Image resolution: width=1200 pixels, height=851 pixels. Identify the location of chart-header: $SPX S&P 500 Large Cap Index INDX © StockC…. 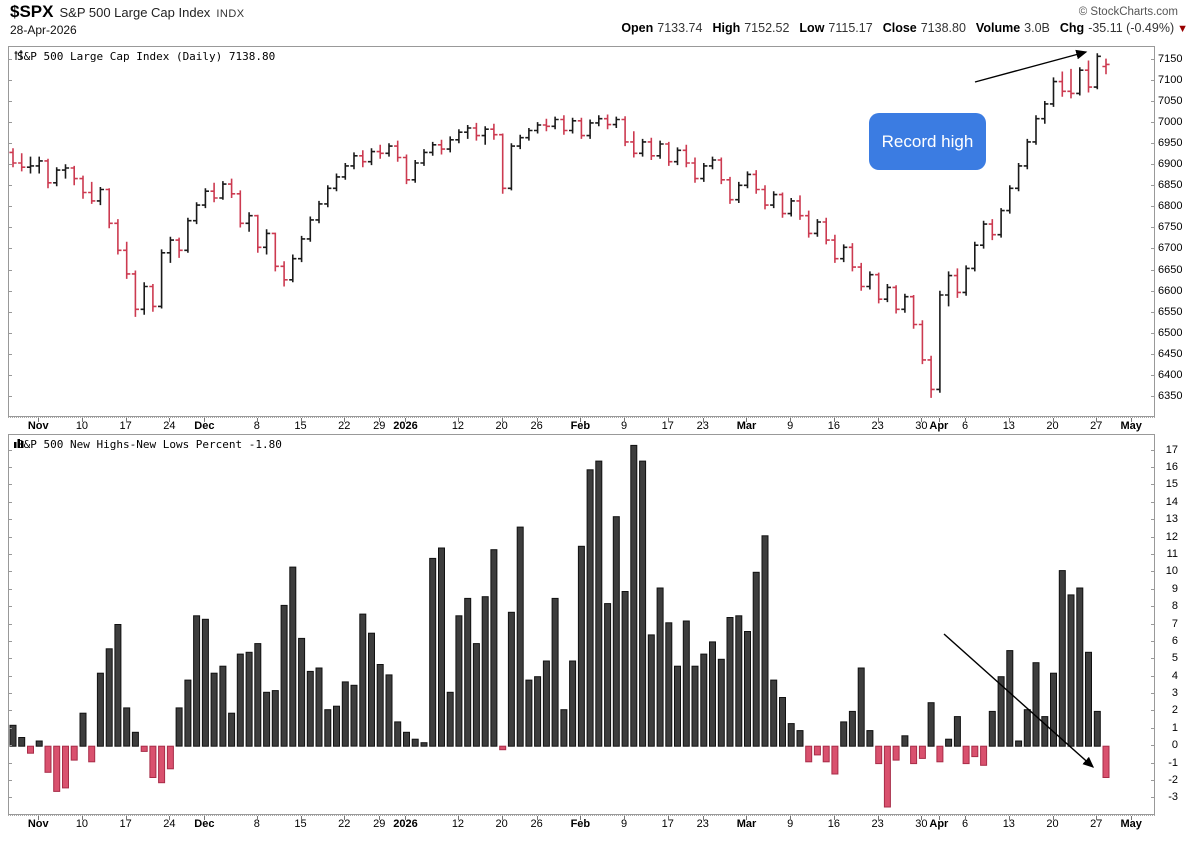
(600, 12).